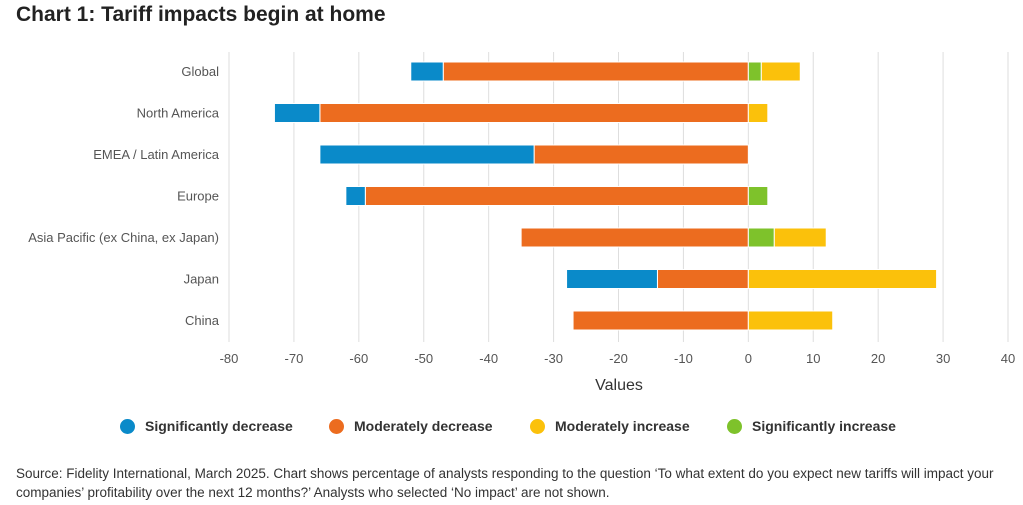 This screenshot has width=1023, height=505. What do you see at coordinates (219, 426) in the screenshot?
I see `legend-label: Significantly decrease` at bounding box center [219, 426].